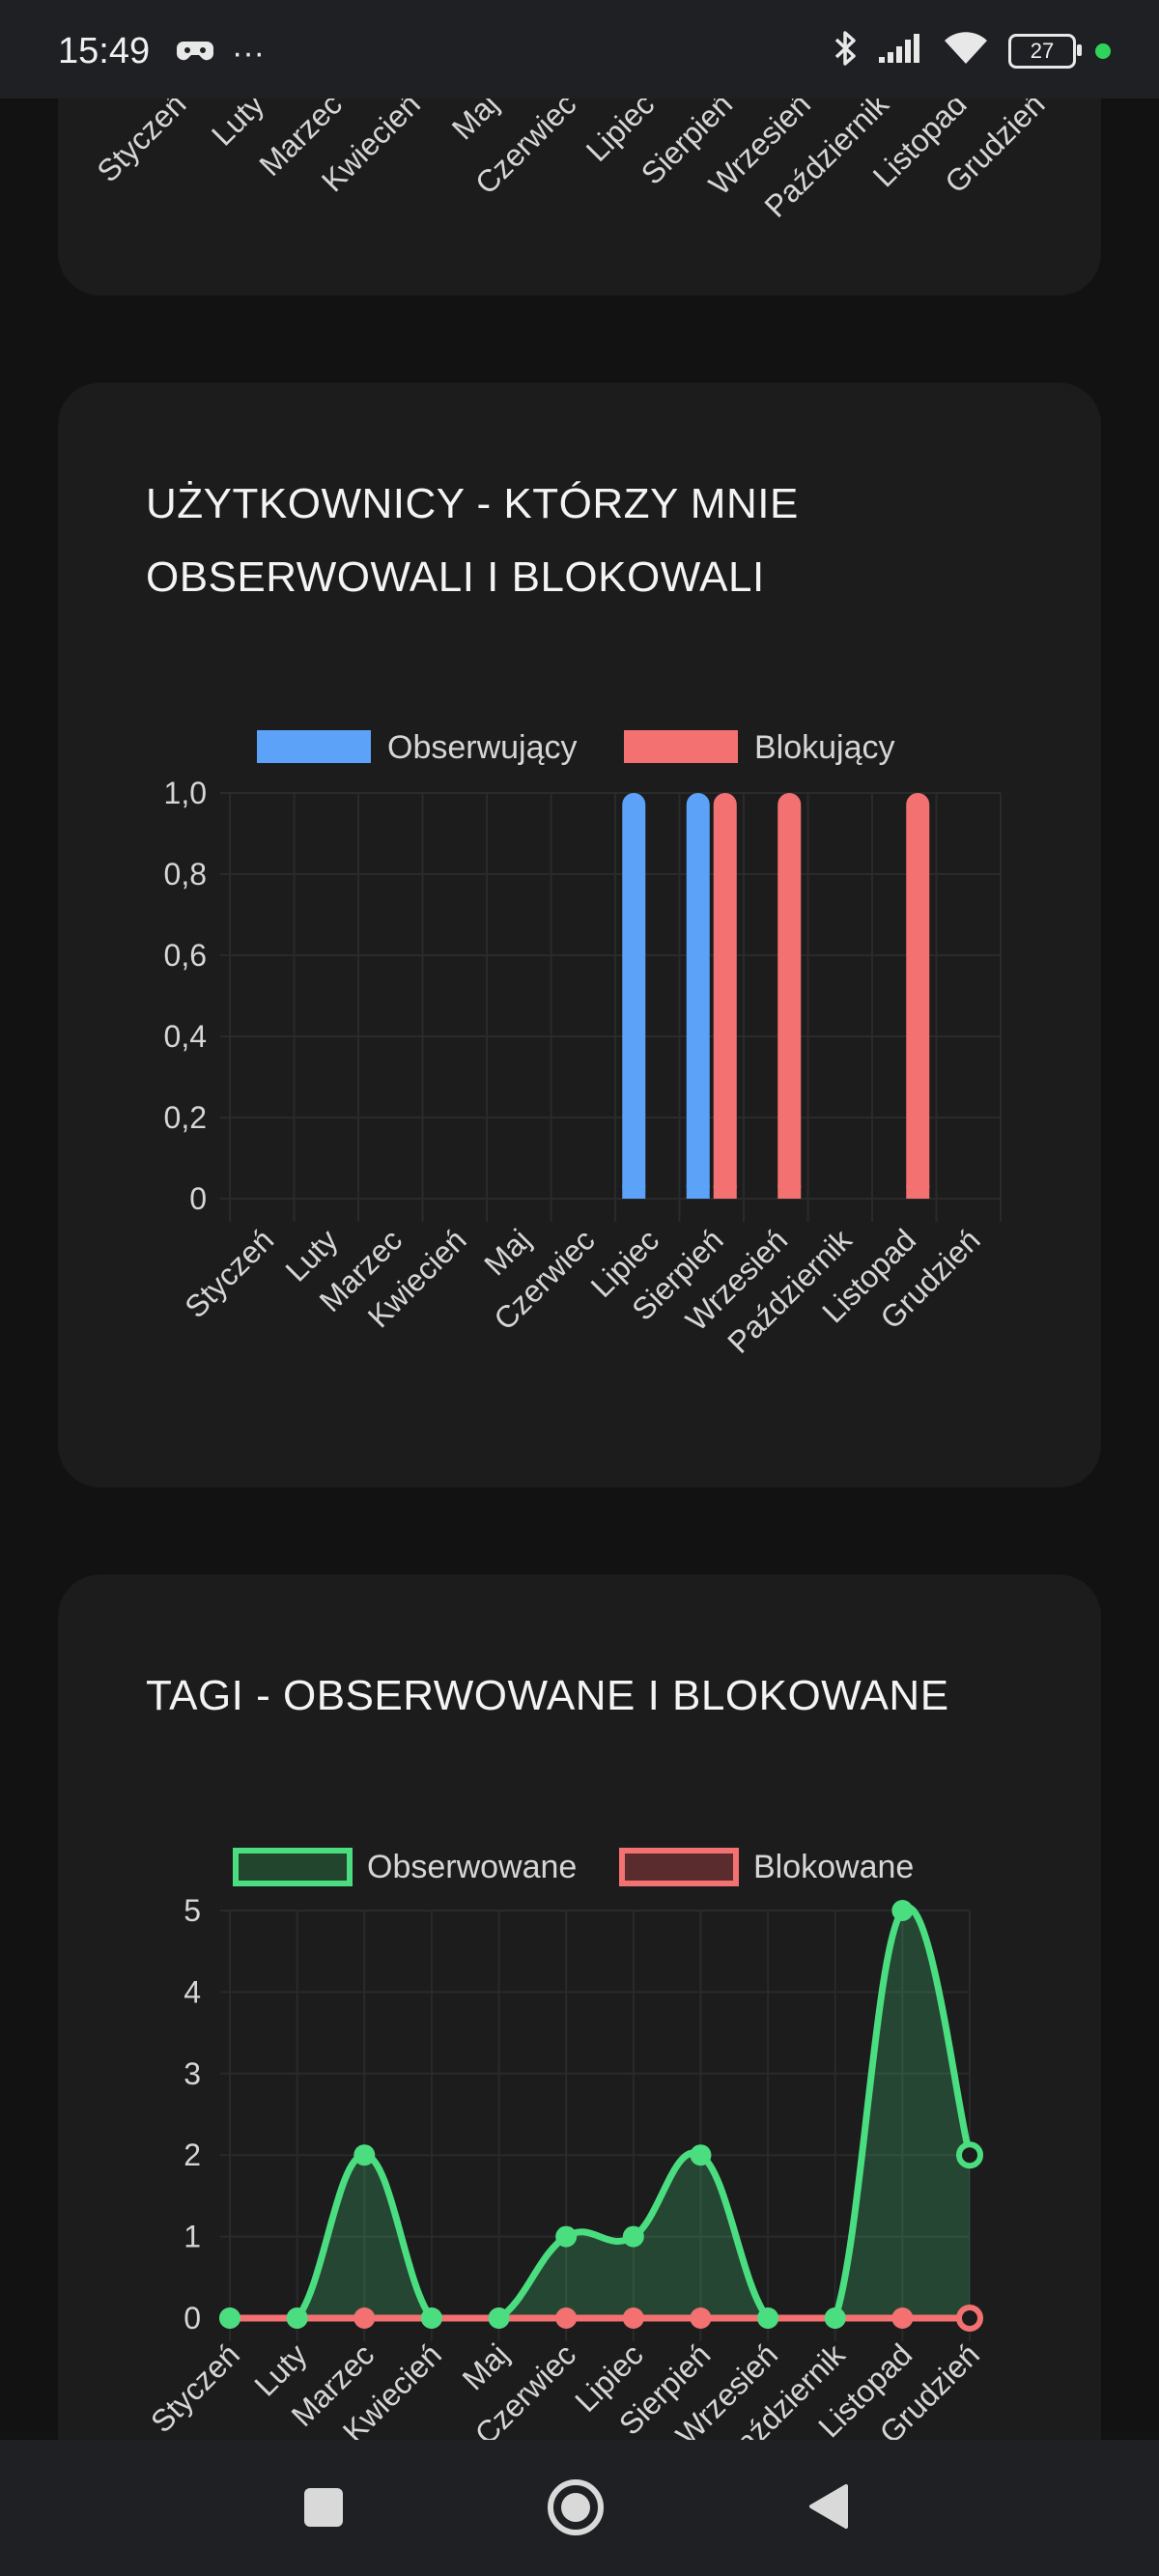  I want to click on back-button, so click(828, 2508).